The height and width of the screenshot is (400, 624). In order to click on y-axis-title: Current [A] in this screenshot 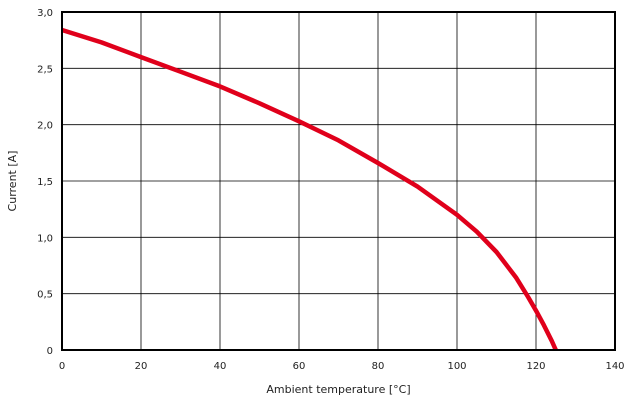, I will do `click(12, 181)`.